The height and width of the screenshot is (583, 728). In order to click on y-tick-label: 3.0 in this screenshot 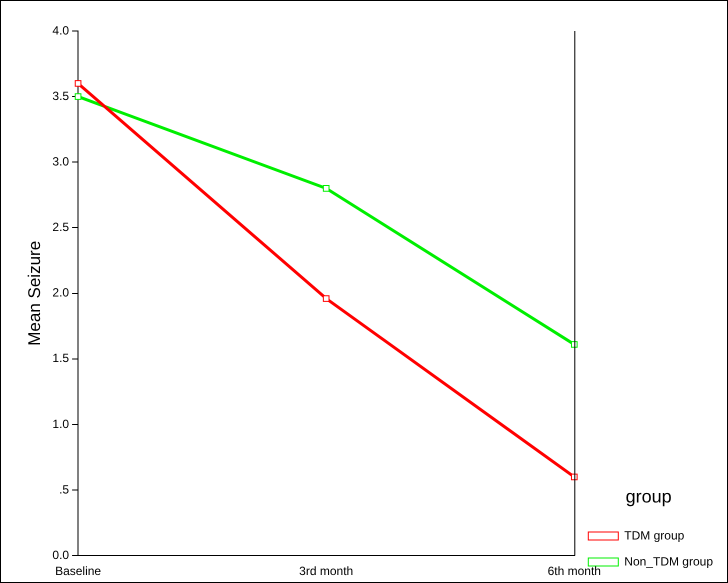, I will do `click(61, 161)`.